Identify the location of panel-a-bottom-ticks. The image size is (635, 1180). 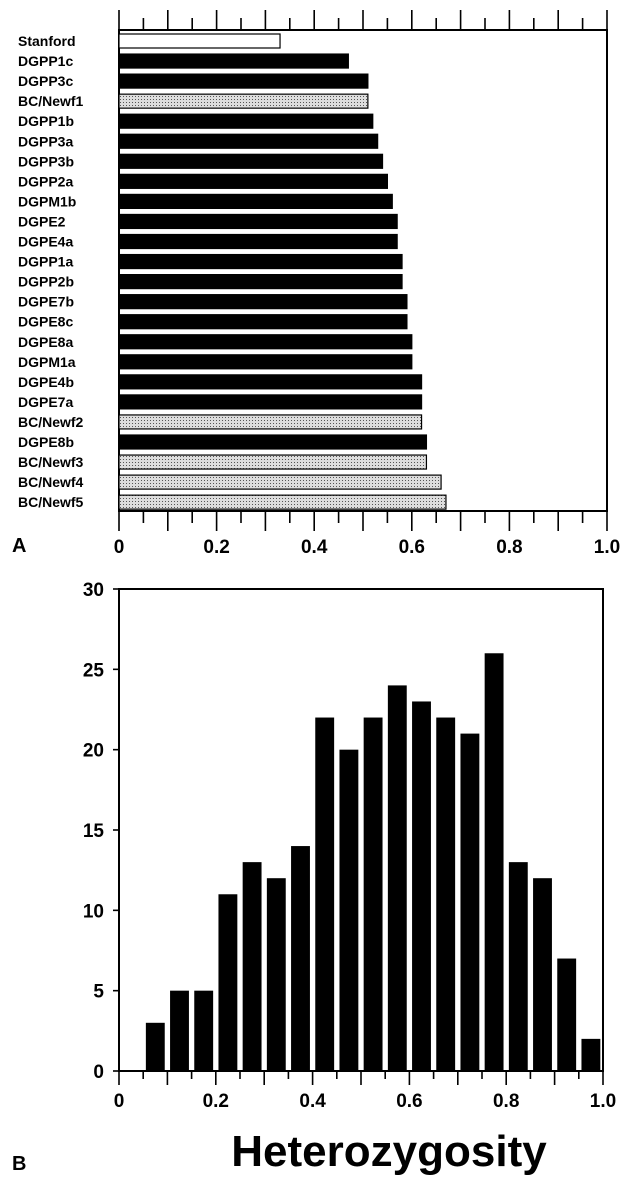
(363, 521).